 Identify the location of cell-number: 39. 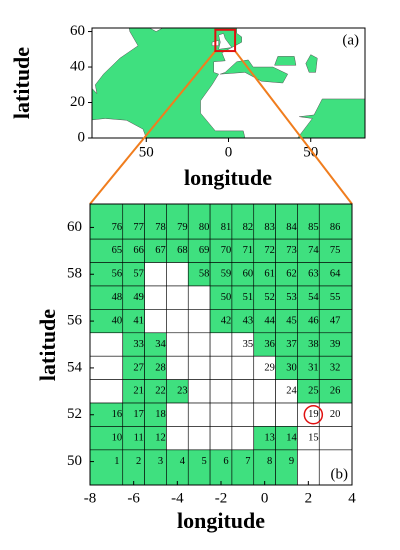
(335, 344).